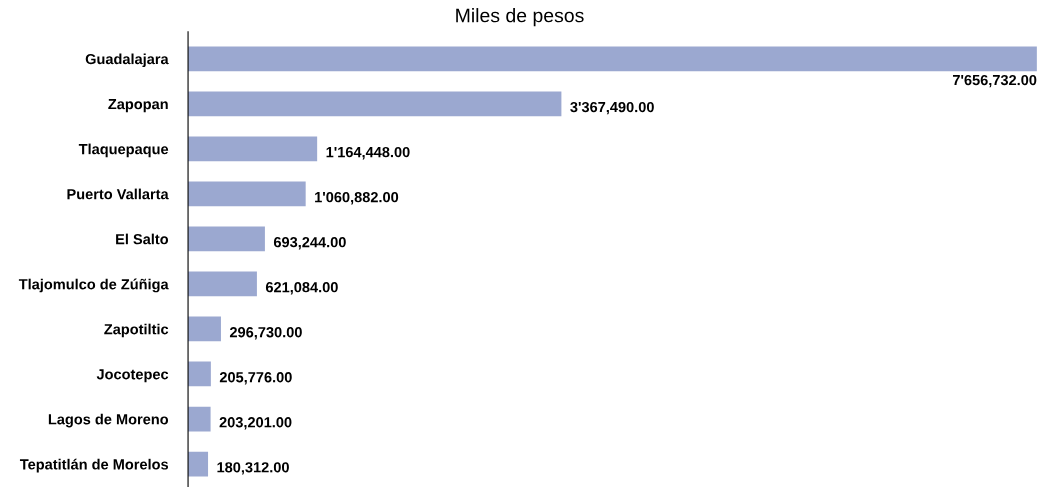 This screenshot has width=1039, height=489. What do you see at coordinates (368, 153) in the screenshot?
I see `data-label: 1'164,448.00` at bounding box center [368, 153].